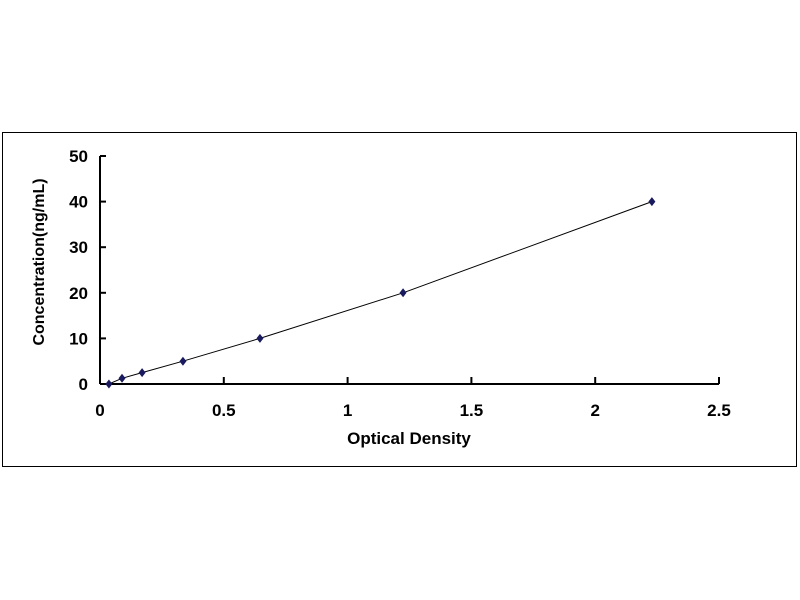 The width and height of the screenshot is (800, 600). What do you see at coordinates (78, 338) in the screenshot?
I see `y-tick-label: 10` at bounding box center [78, 338].